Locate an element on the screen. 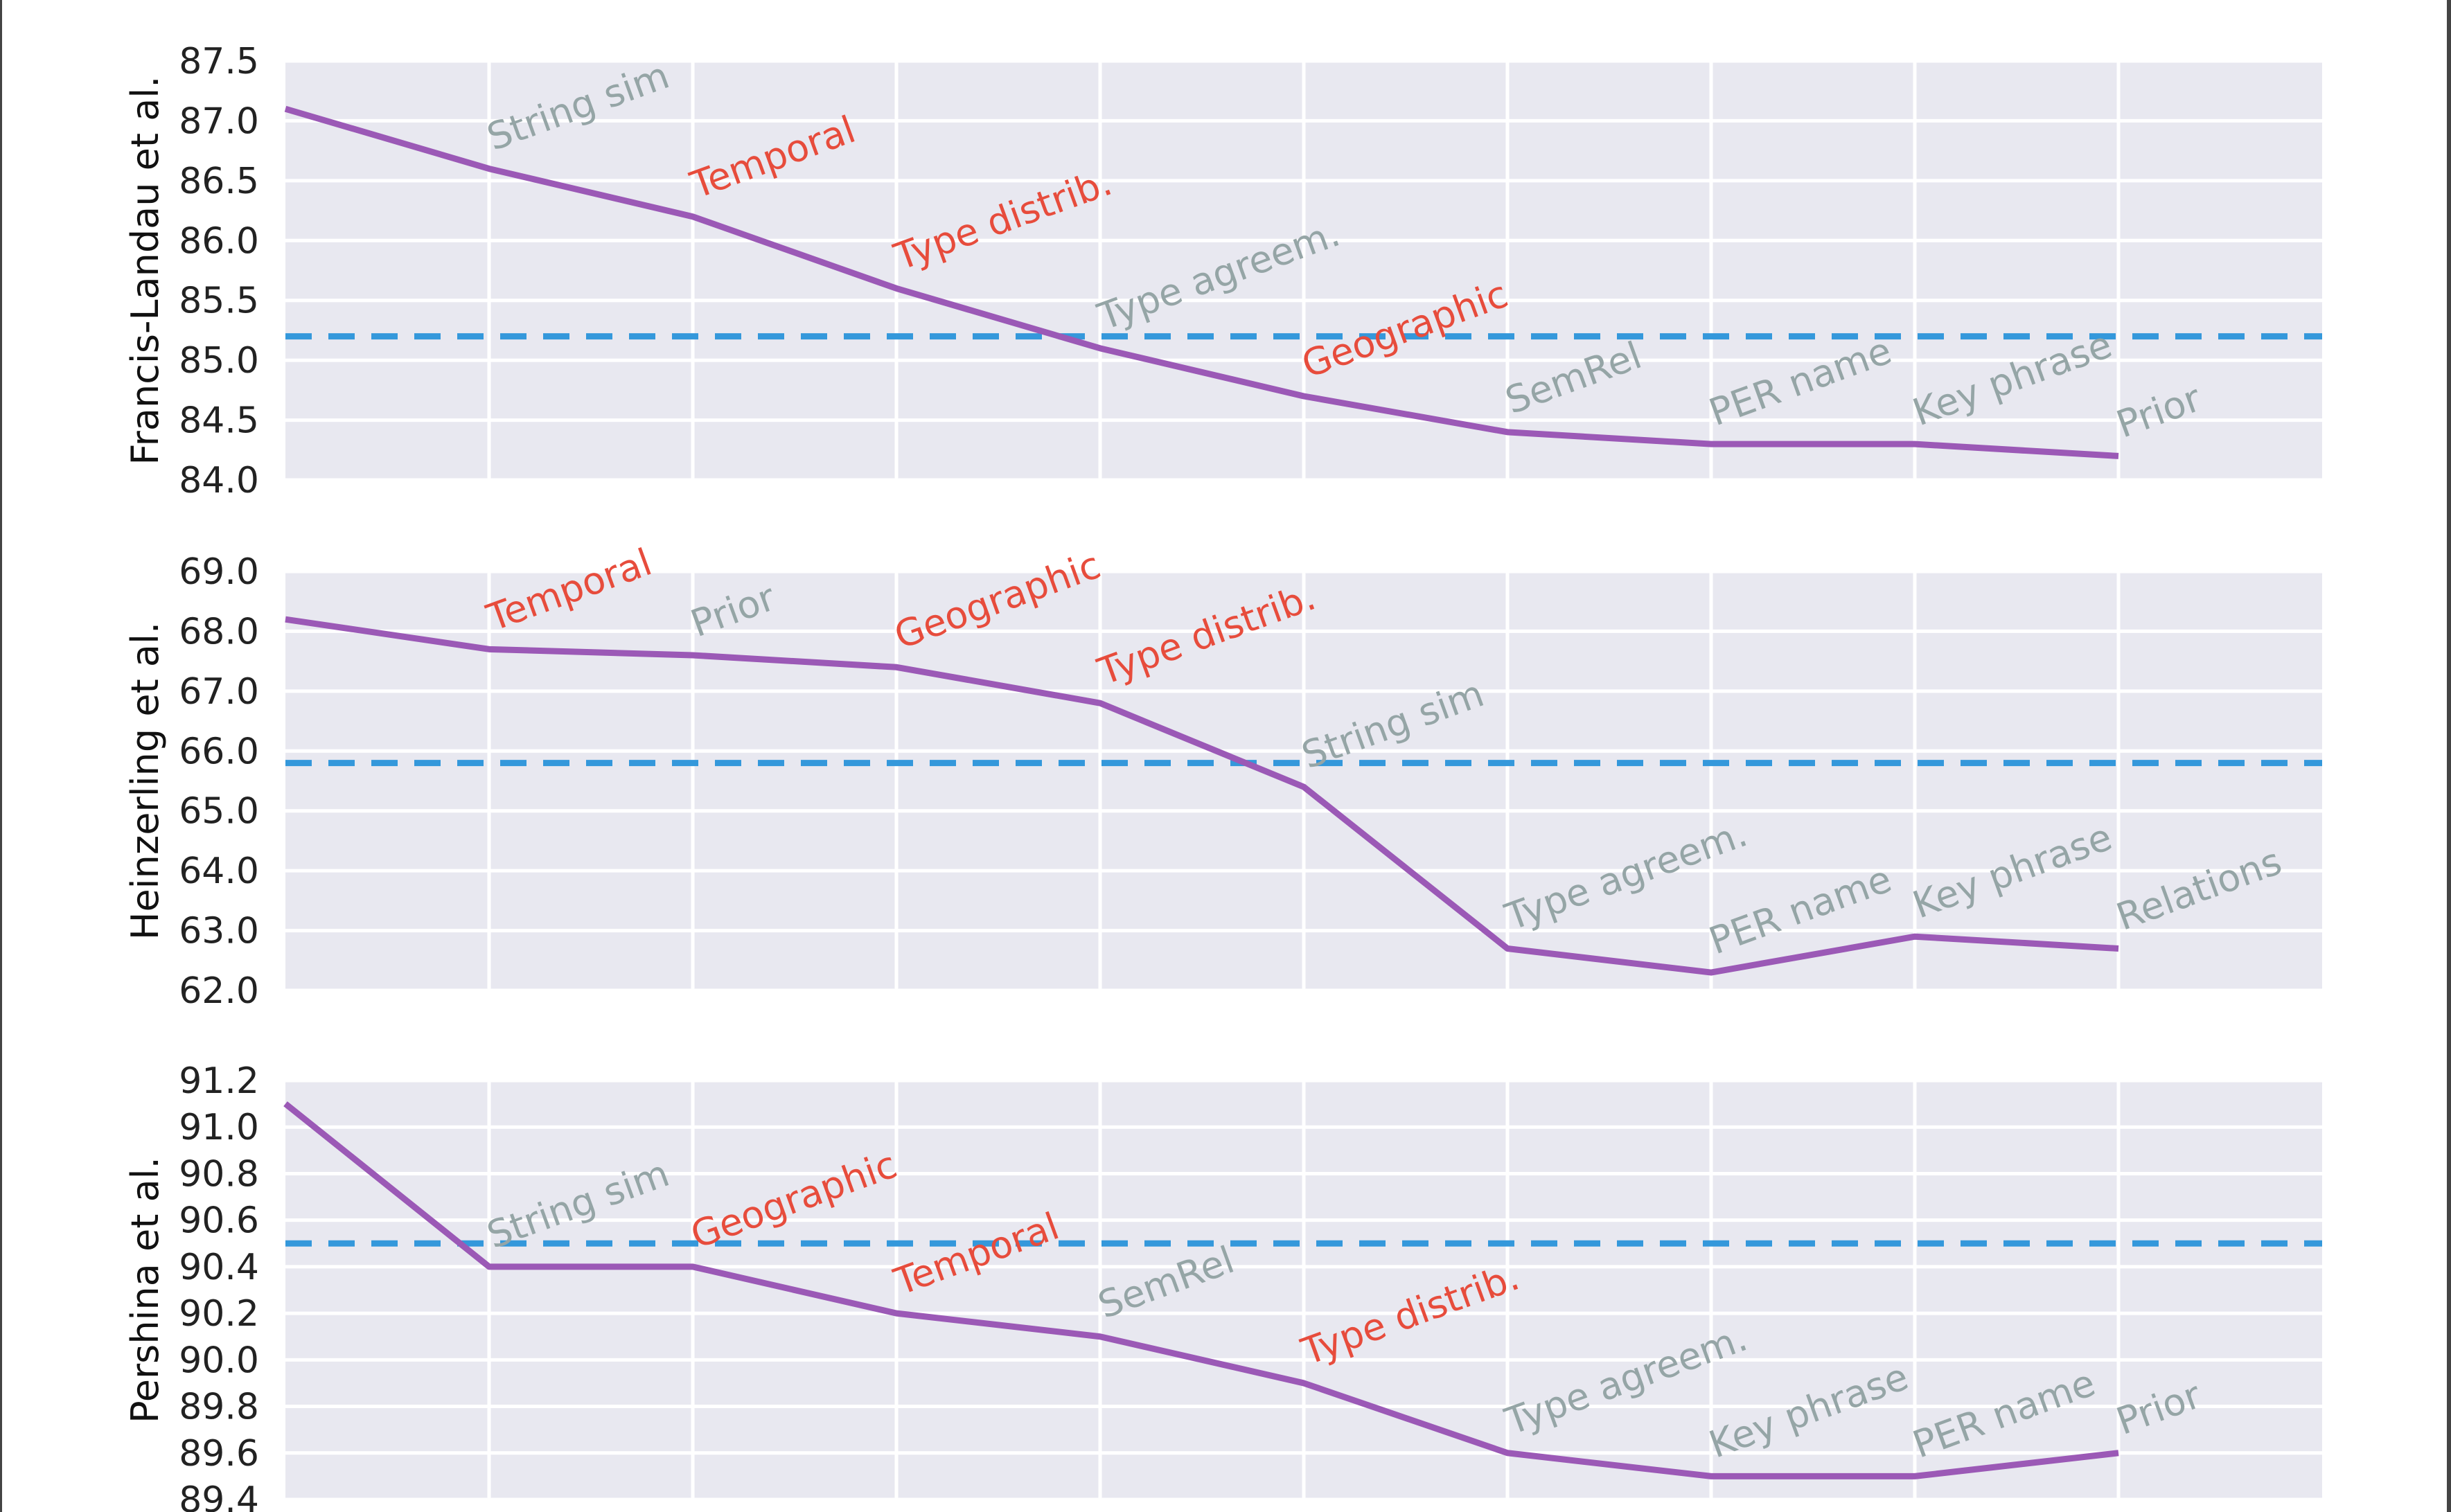 This screenshot has width=2451, height=1512. y-tick-label: 90.0 is located at coordinates (219, 1360).